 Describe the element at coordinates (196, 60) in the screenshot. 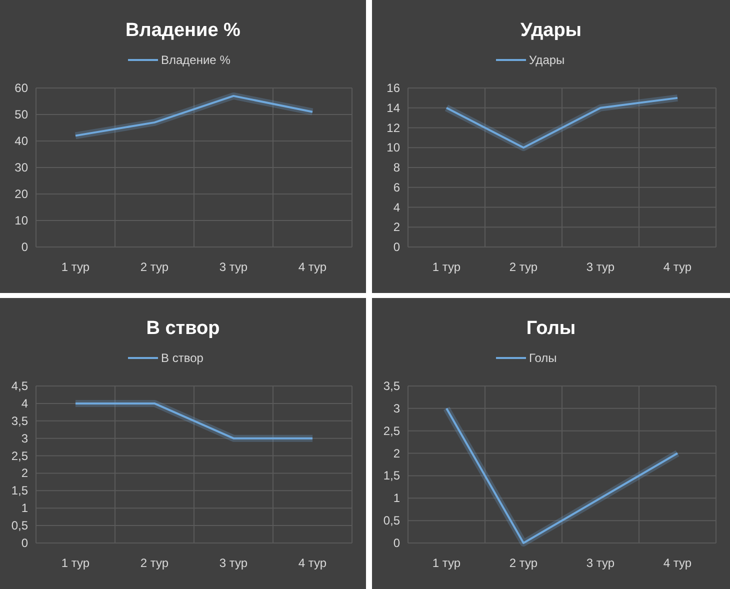

I see `legend-label: Владение %` at that location.